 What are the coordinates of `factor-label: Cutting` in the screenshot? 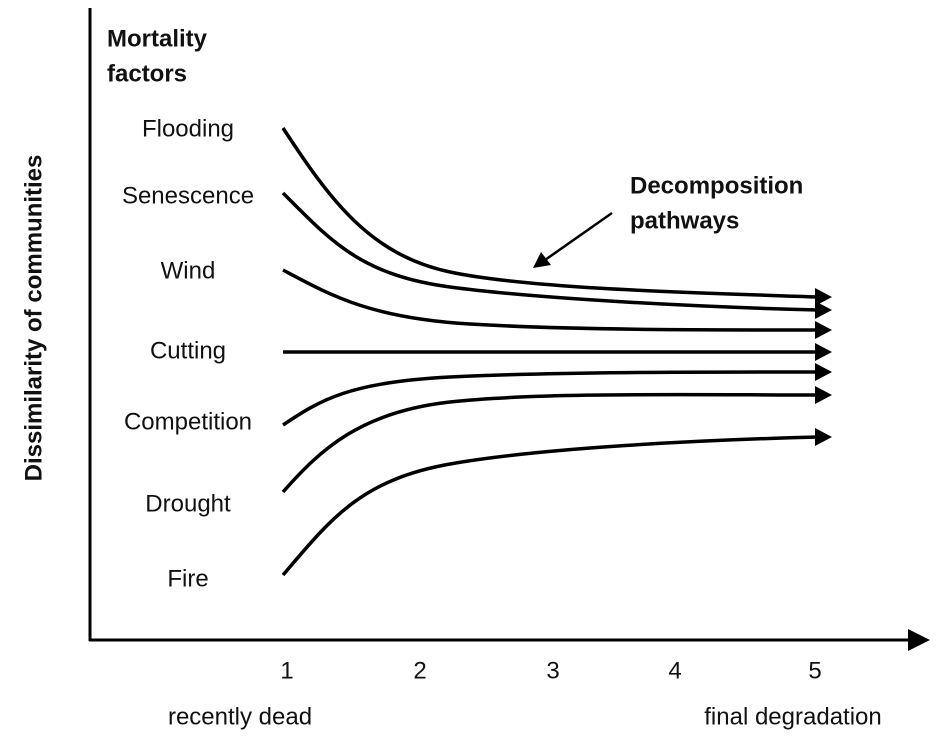 It's located at (188, 350).